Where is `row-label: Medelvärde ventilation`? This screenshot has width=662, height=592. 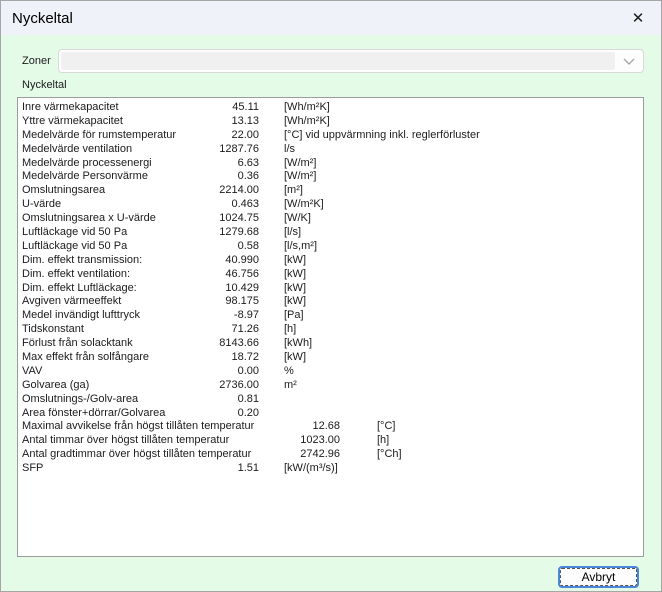 row-label: Medelvärde ventilation is located at coordinates (77, 148).